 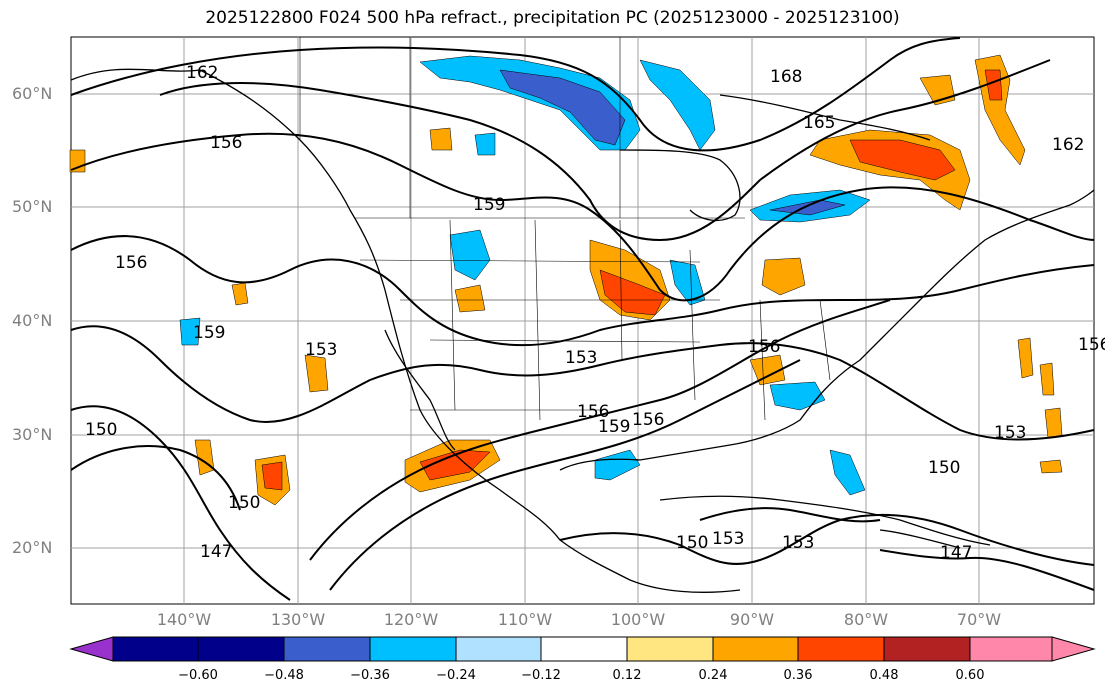 What do you see at coordinates (638, 619) in the screenshot?
I see `lon-label: 100°W` at bounding box center [638, 619].